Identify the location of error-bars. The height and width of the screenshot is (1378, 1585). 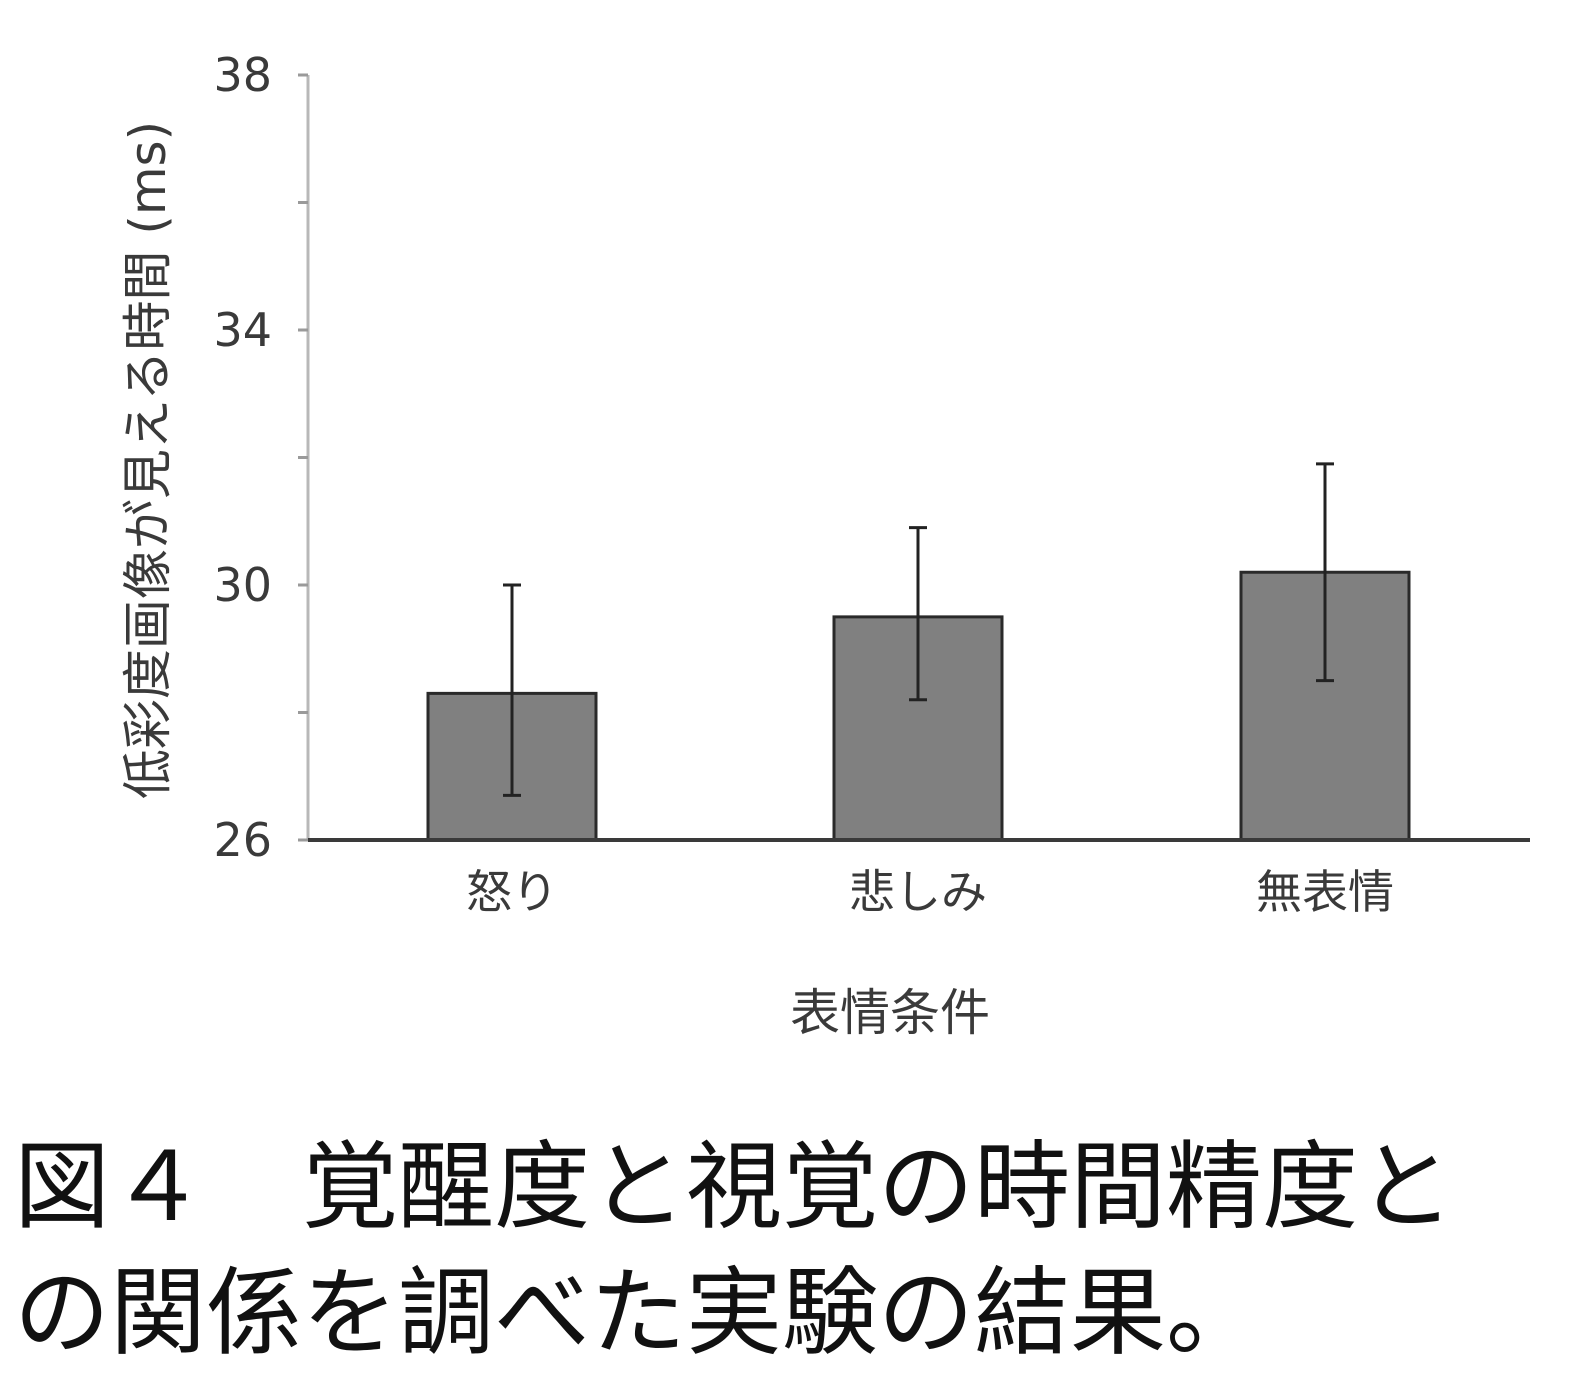
(918, 629).